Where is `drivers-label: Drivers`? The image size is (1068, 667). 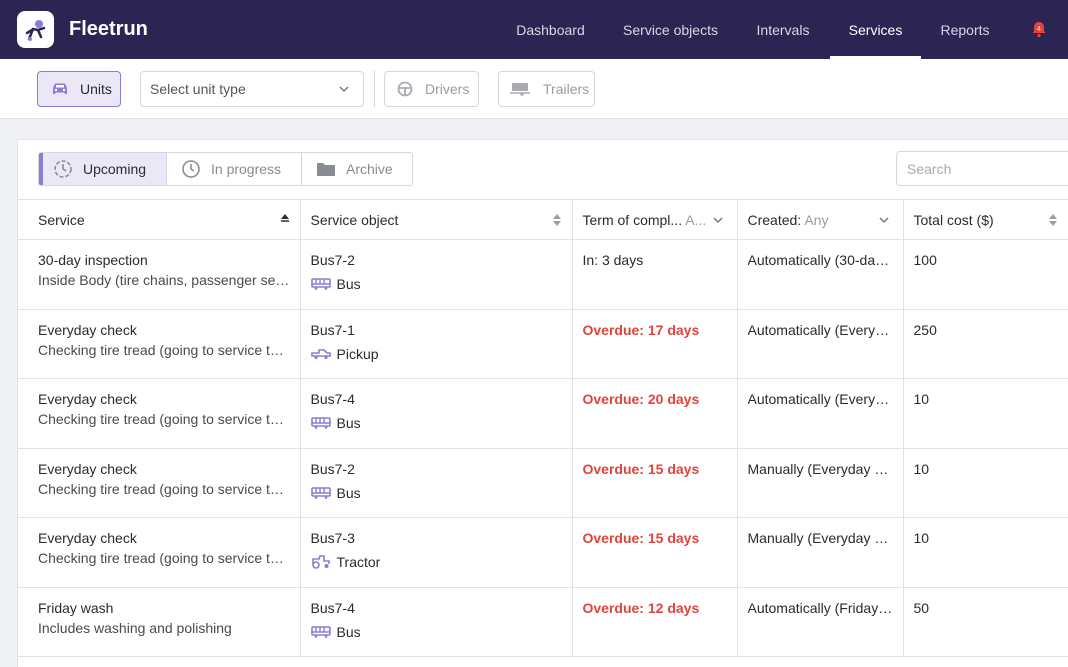 drivers-label: Drivers is located at coordinates (447, 89).